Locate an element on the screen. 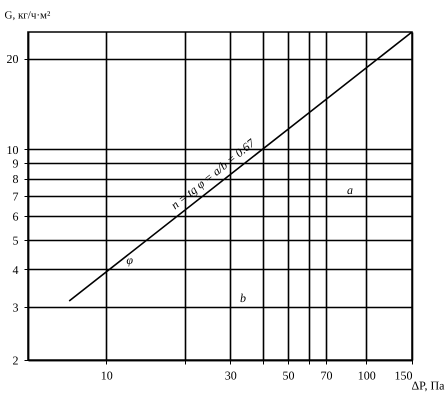 Image resolution: width=446 pixels, height=399 pixels. annotation: b is located at coordinates (243, 298).